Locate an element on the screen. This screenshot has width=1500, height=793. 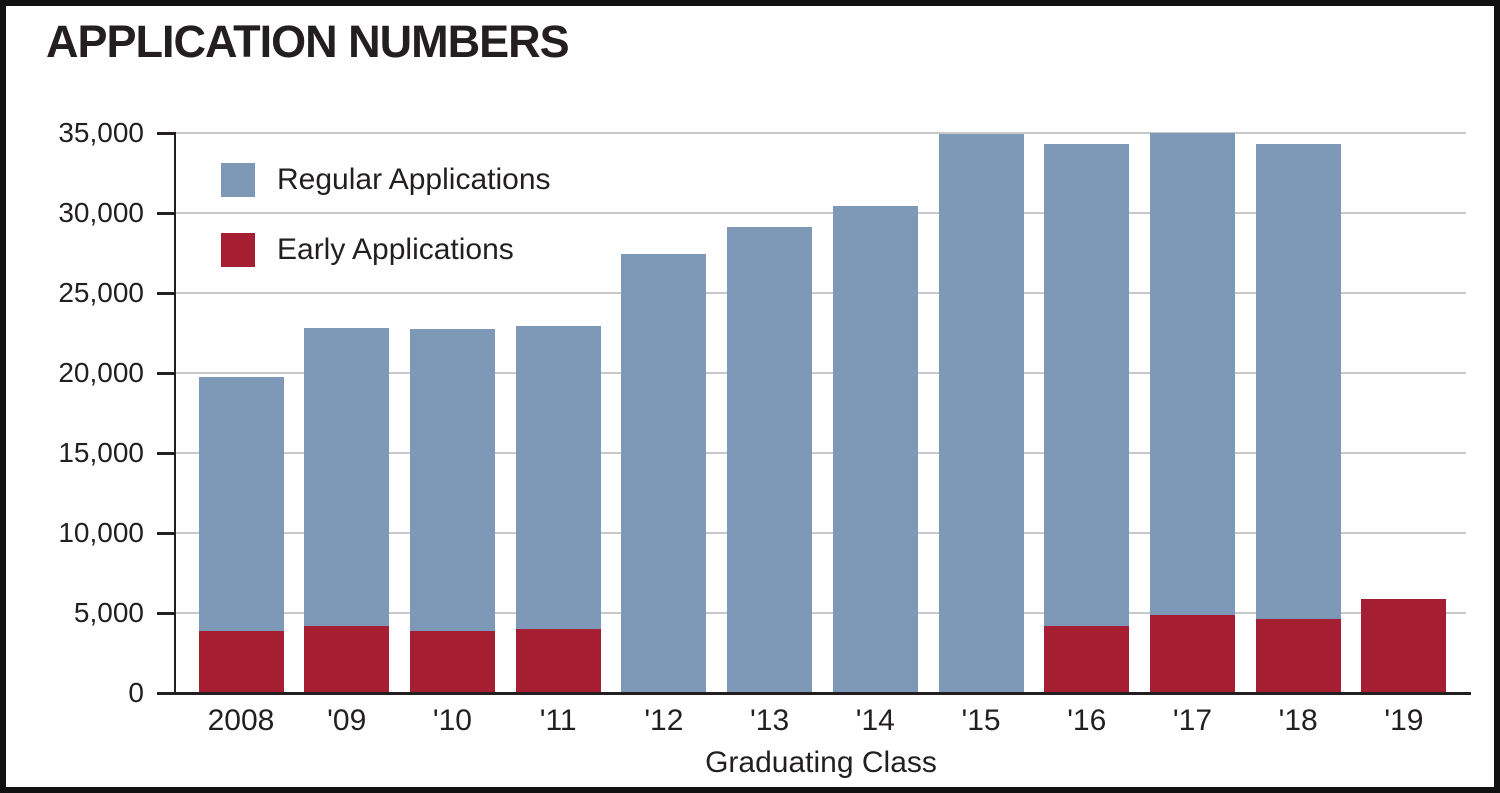
bar-early-'16 is located at coordinates (1087, 659).